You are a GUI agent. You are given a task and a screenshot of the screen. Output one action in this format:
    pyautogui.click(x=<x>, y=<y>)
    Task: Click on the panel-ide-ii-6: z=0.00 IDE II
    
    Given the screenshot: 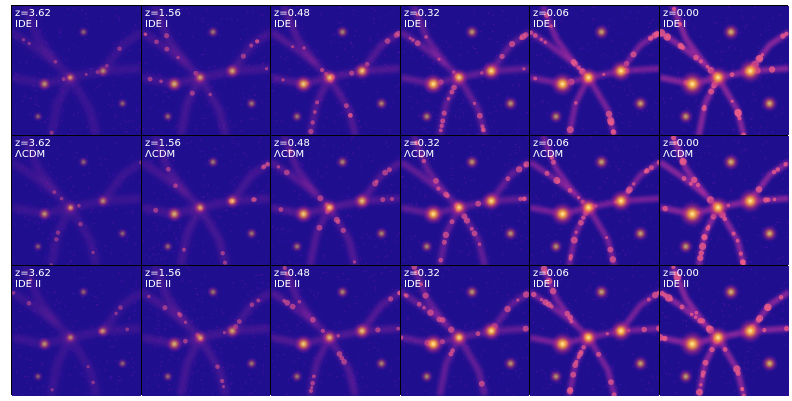 What is the action you would take?
    pyautogui.click(x=724, y=331)
    